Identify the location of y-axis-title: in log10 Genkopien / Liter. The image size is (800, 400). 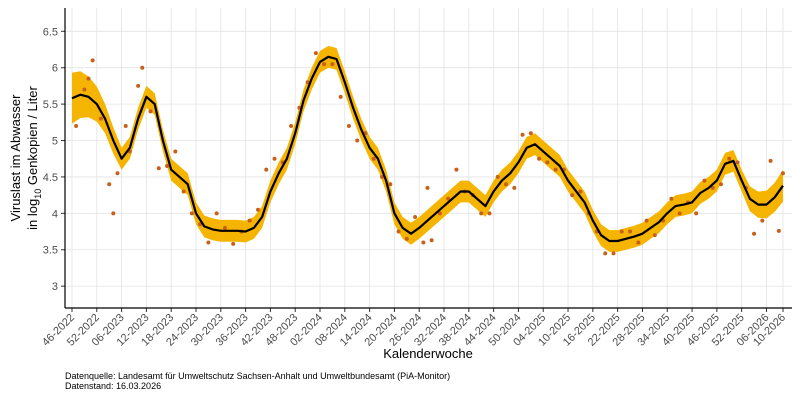
(34, 157).